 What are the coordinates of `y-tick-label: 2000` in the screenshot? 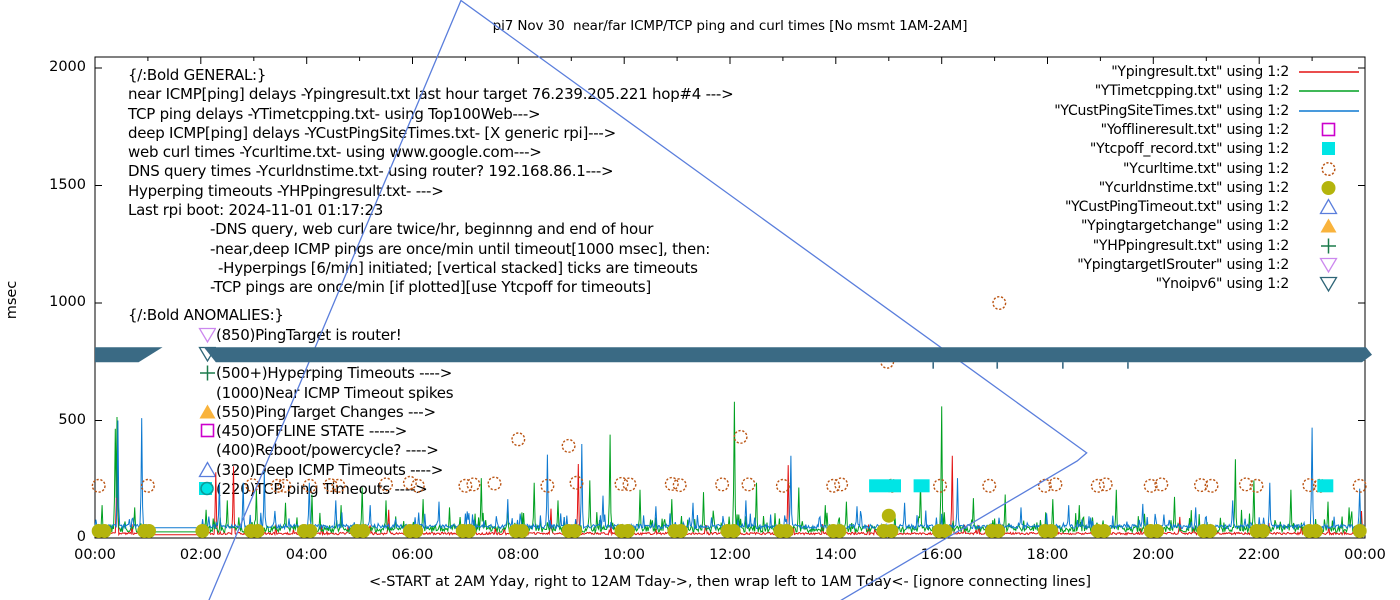 It's located at (67, 67).